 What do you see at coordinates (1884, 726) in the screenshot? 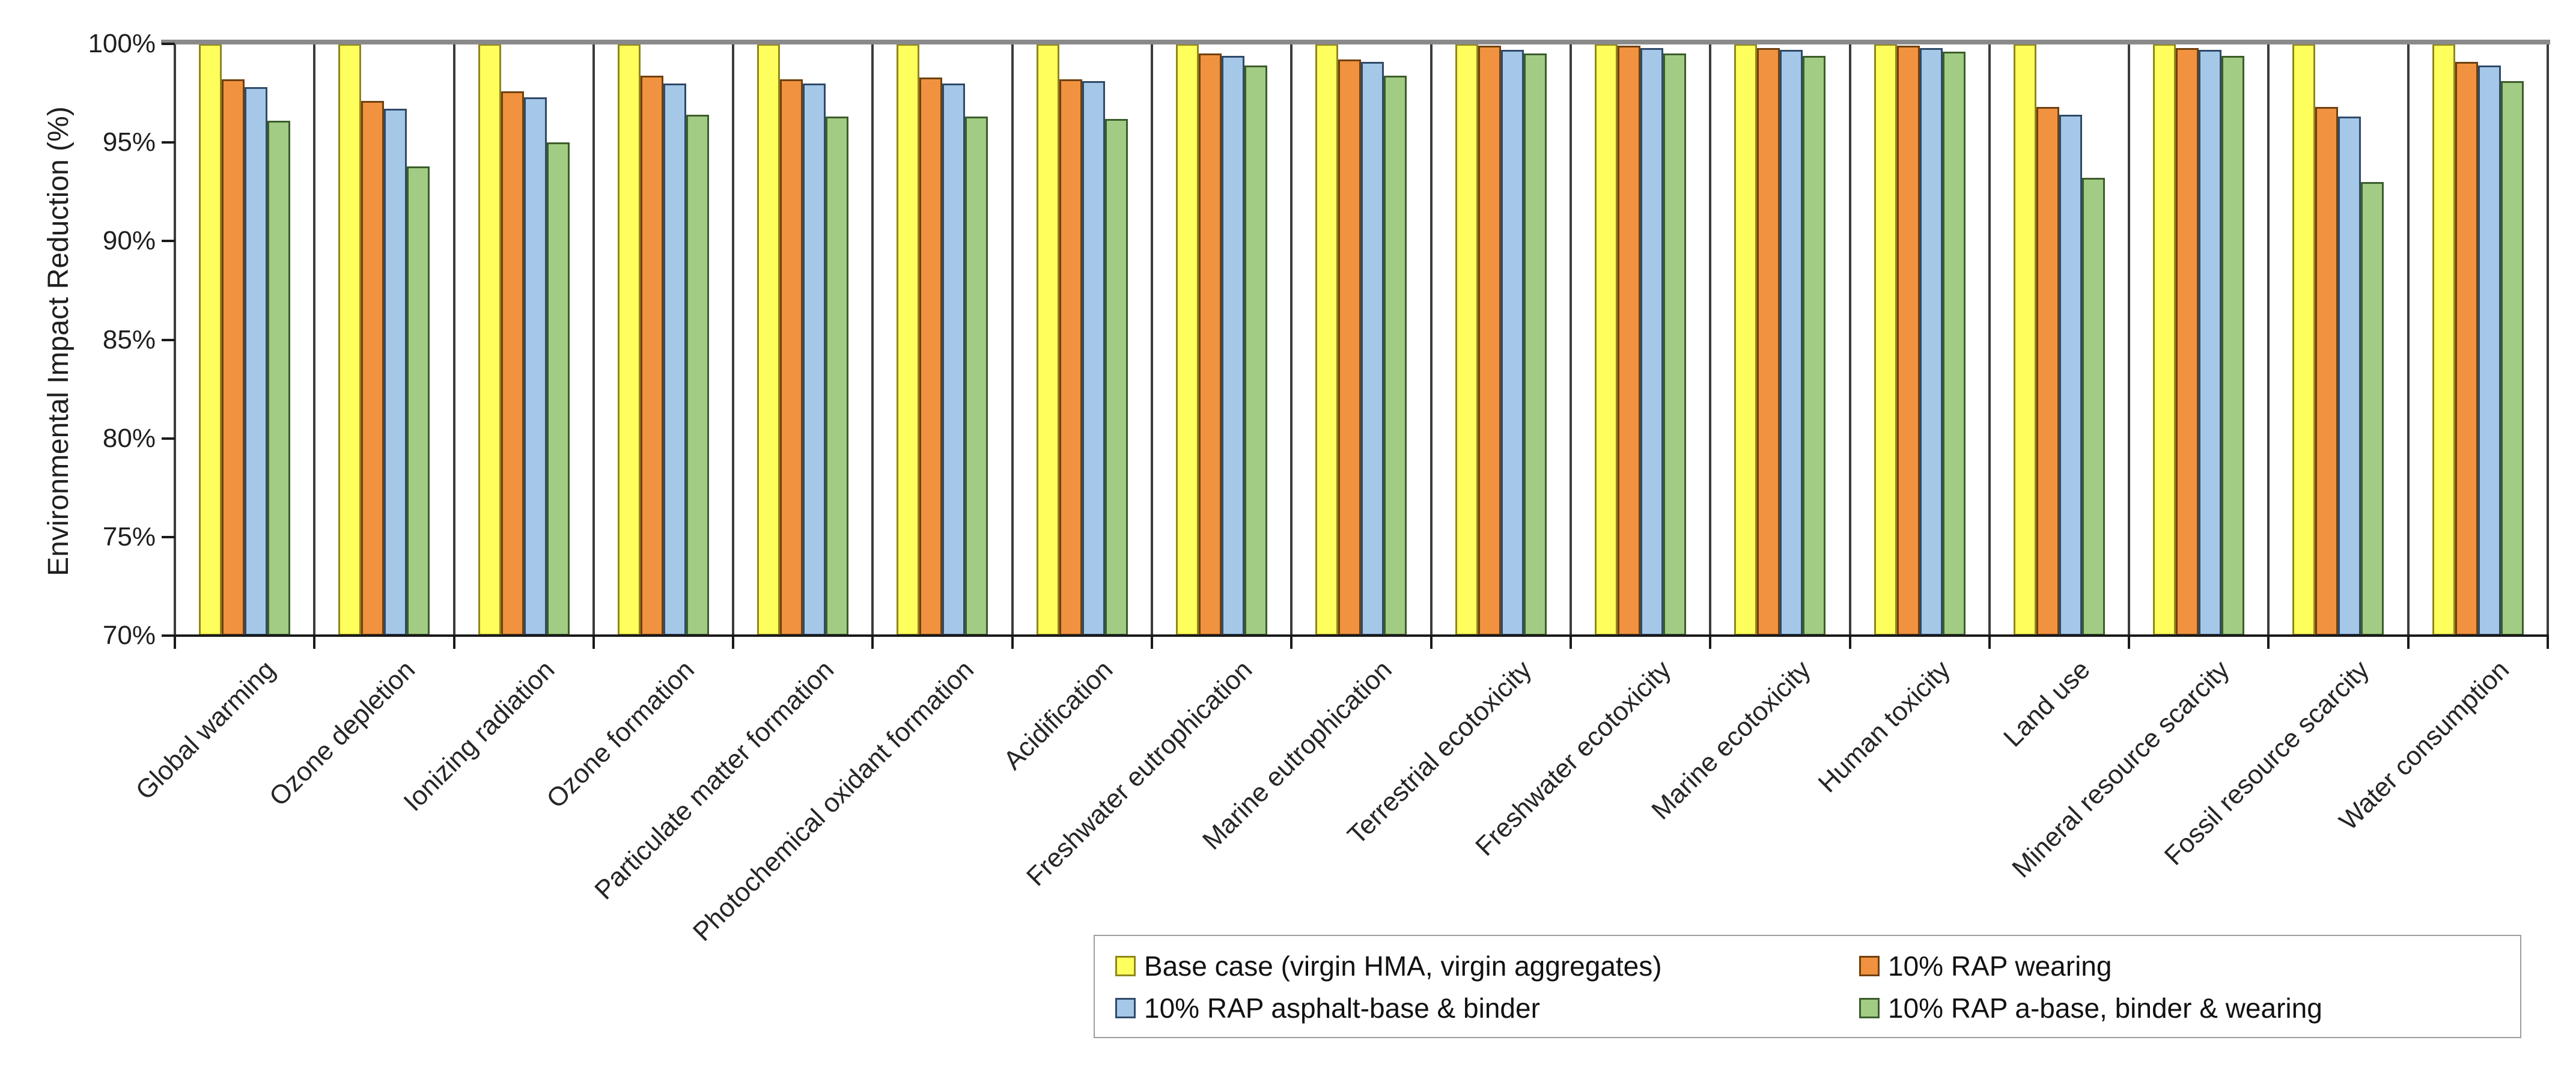
I see `category-label: Human toxicity` at bounding box center [1884, 726].